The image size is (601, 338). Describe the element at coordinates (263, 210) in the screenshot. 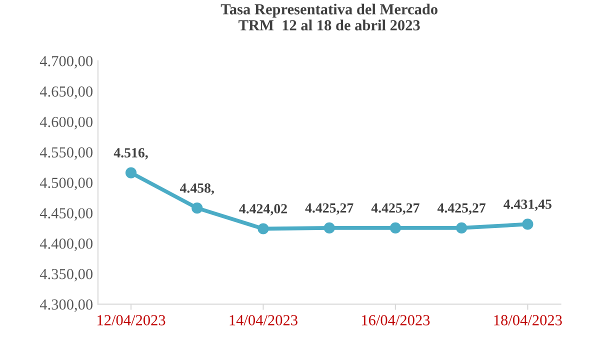

I see `data-label: 4.424,02` at that location.